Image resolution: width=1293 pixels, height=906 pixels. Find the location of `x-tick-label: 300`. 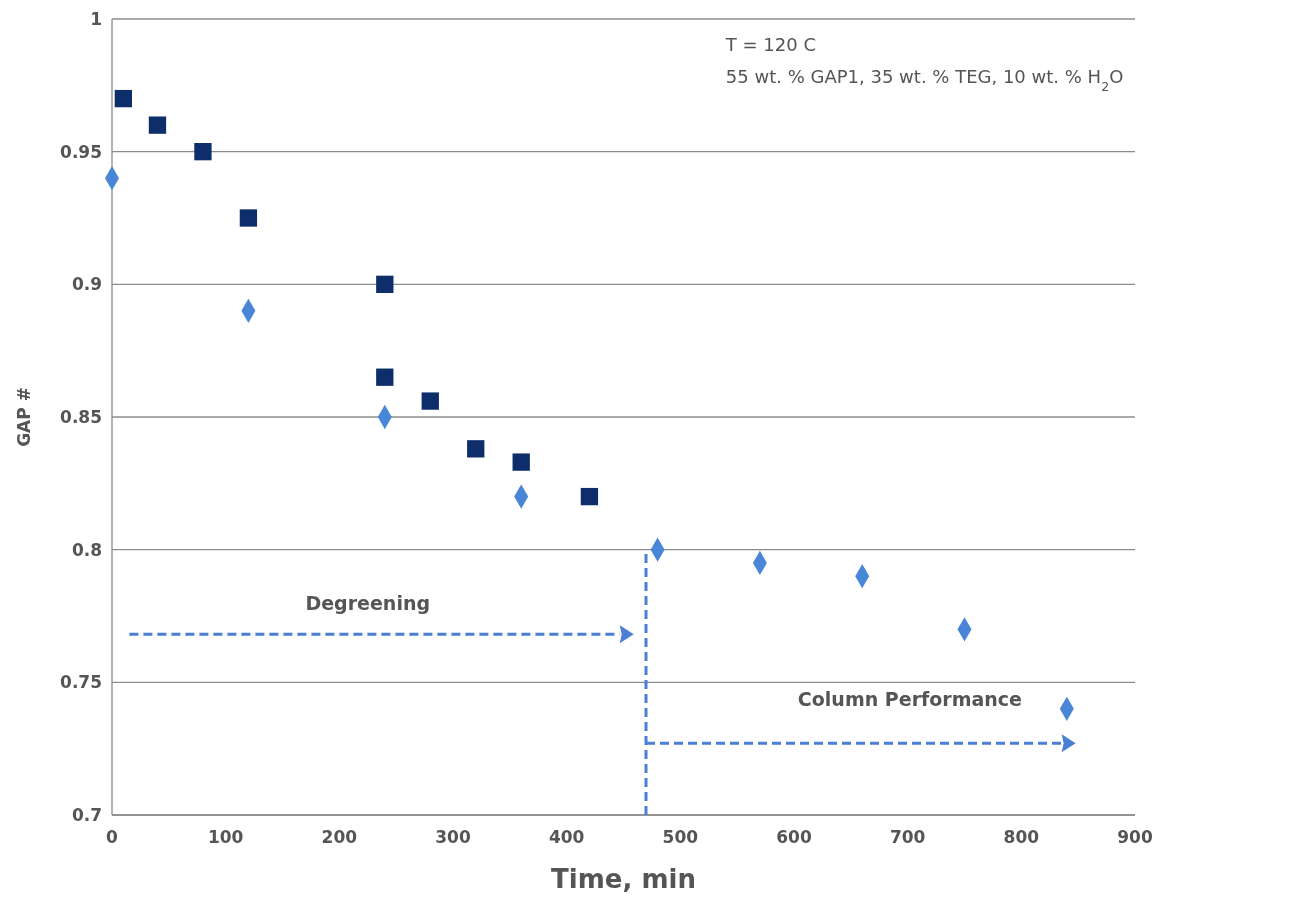

x-tick-label: 300 is located at coordinates (453, 837).